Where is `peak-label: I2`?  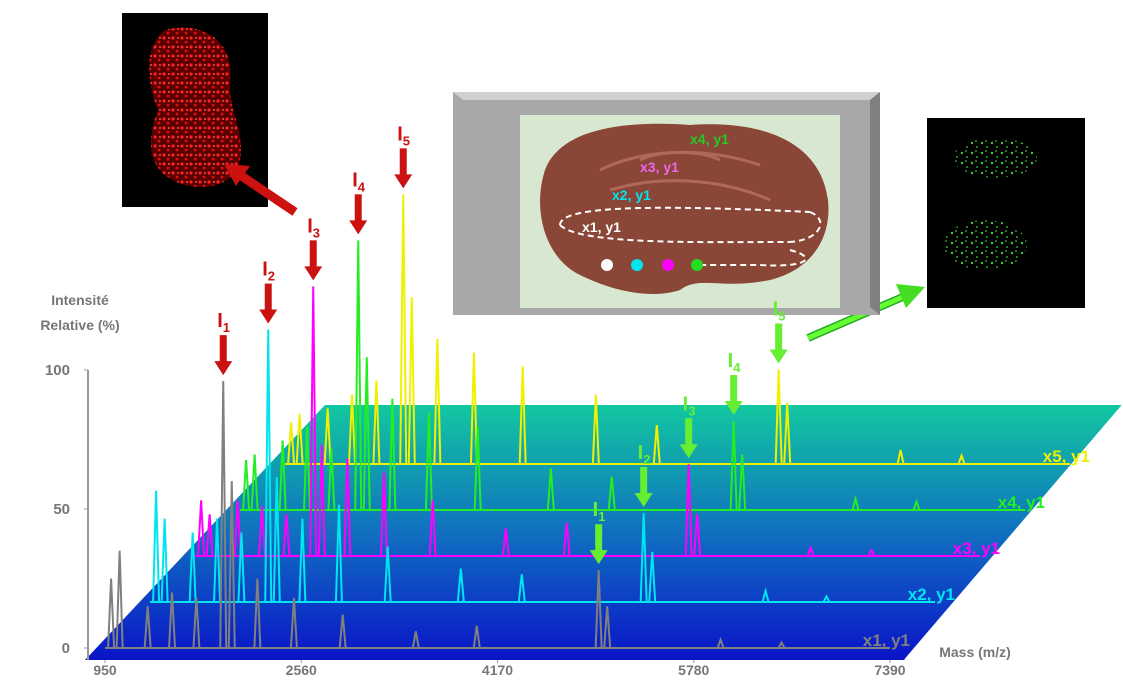
peak-label: I2 is located at coordinates (268, 271).